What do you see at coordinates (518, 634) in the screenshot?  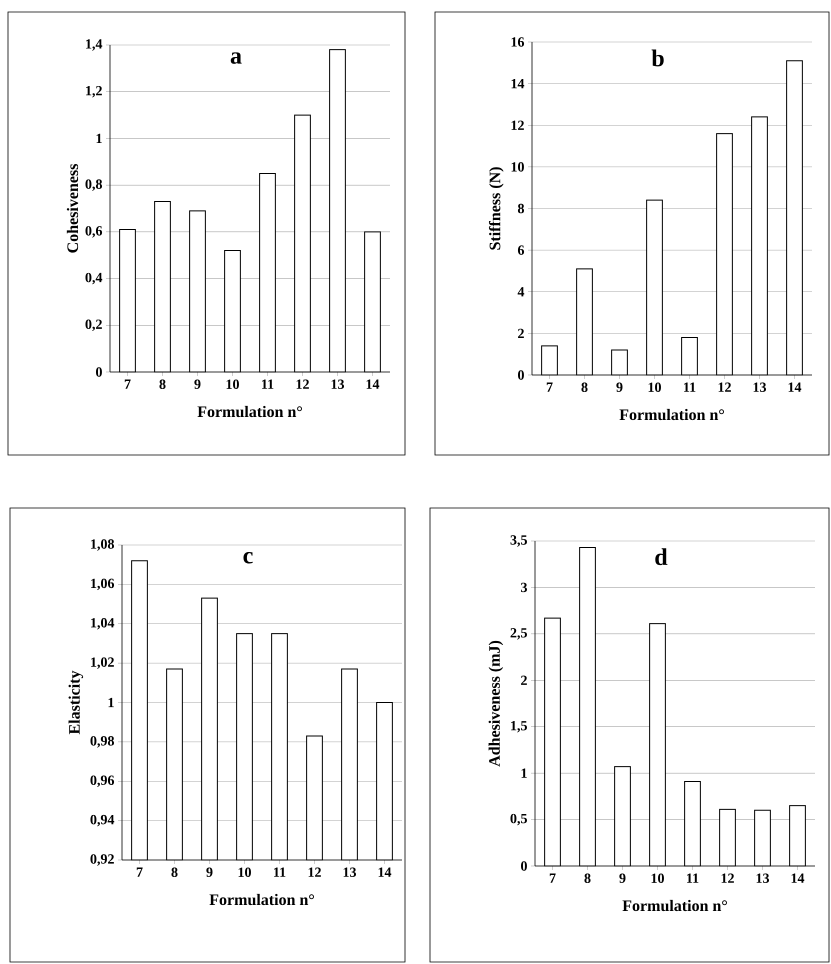 I see `y-tick-label: 2,5` at bounding box center [518, 634].